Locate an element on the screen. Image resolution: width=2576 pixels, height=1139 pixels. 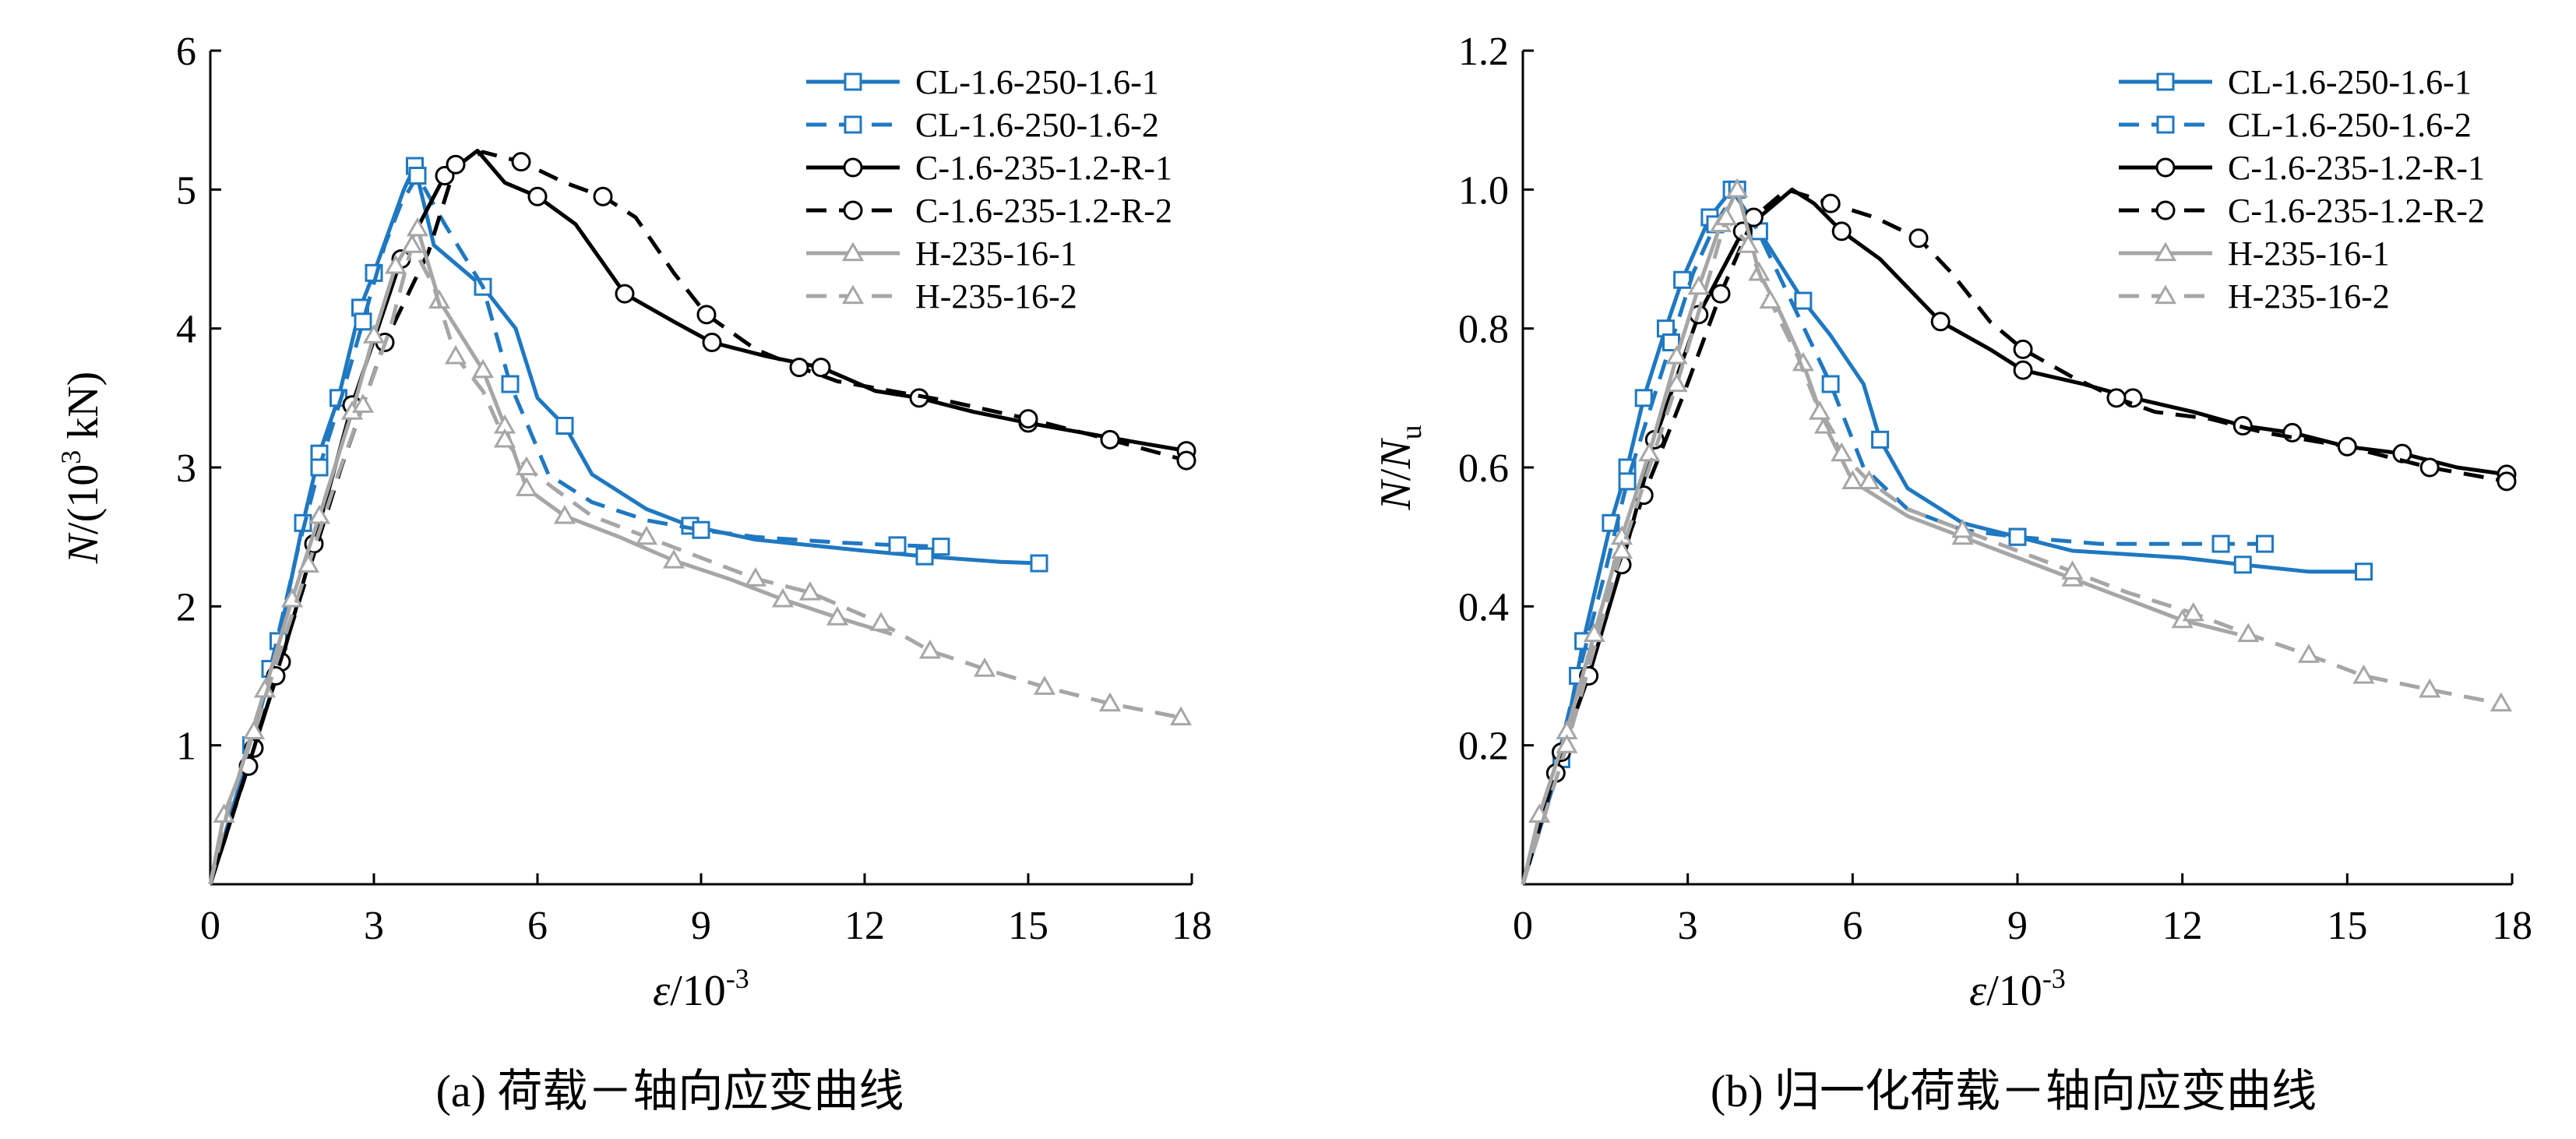
y-axis-title: N/(103 kN) is located at coordinates (81, 468).